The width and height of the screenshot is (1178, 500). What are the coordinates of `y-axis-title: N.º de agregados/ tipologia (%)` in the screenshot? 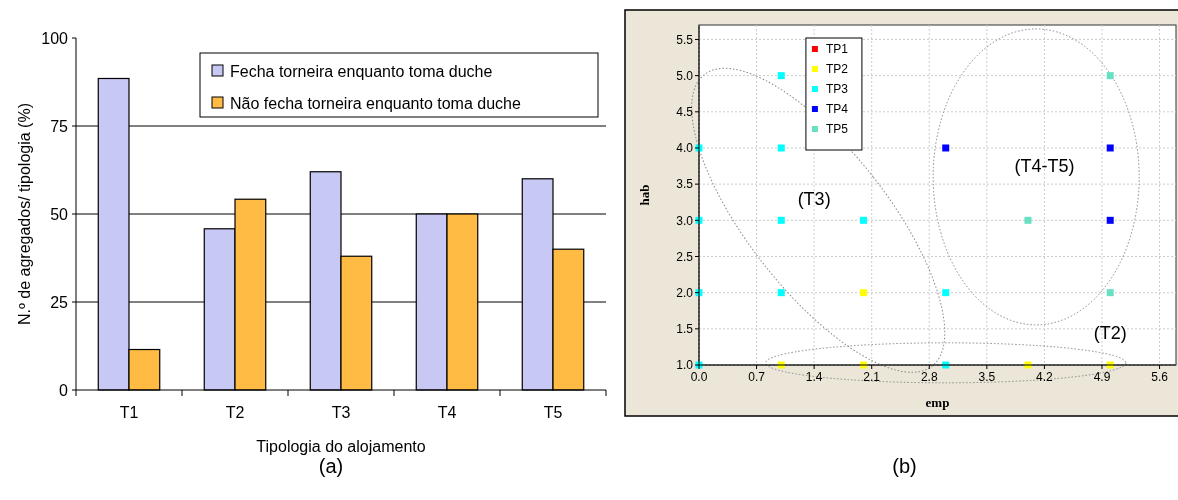 It's located at (24, 214).